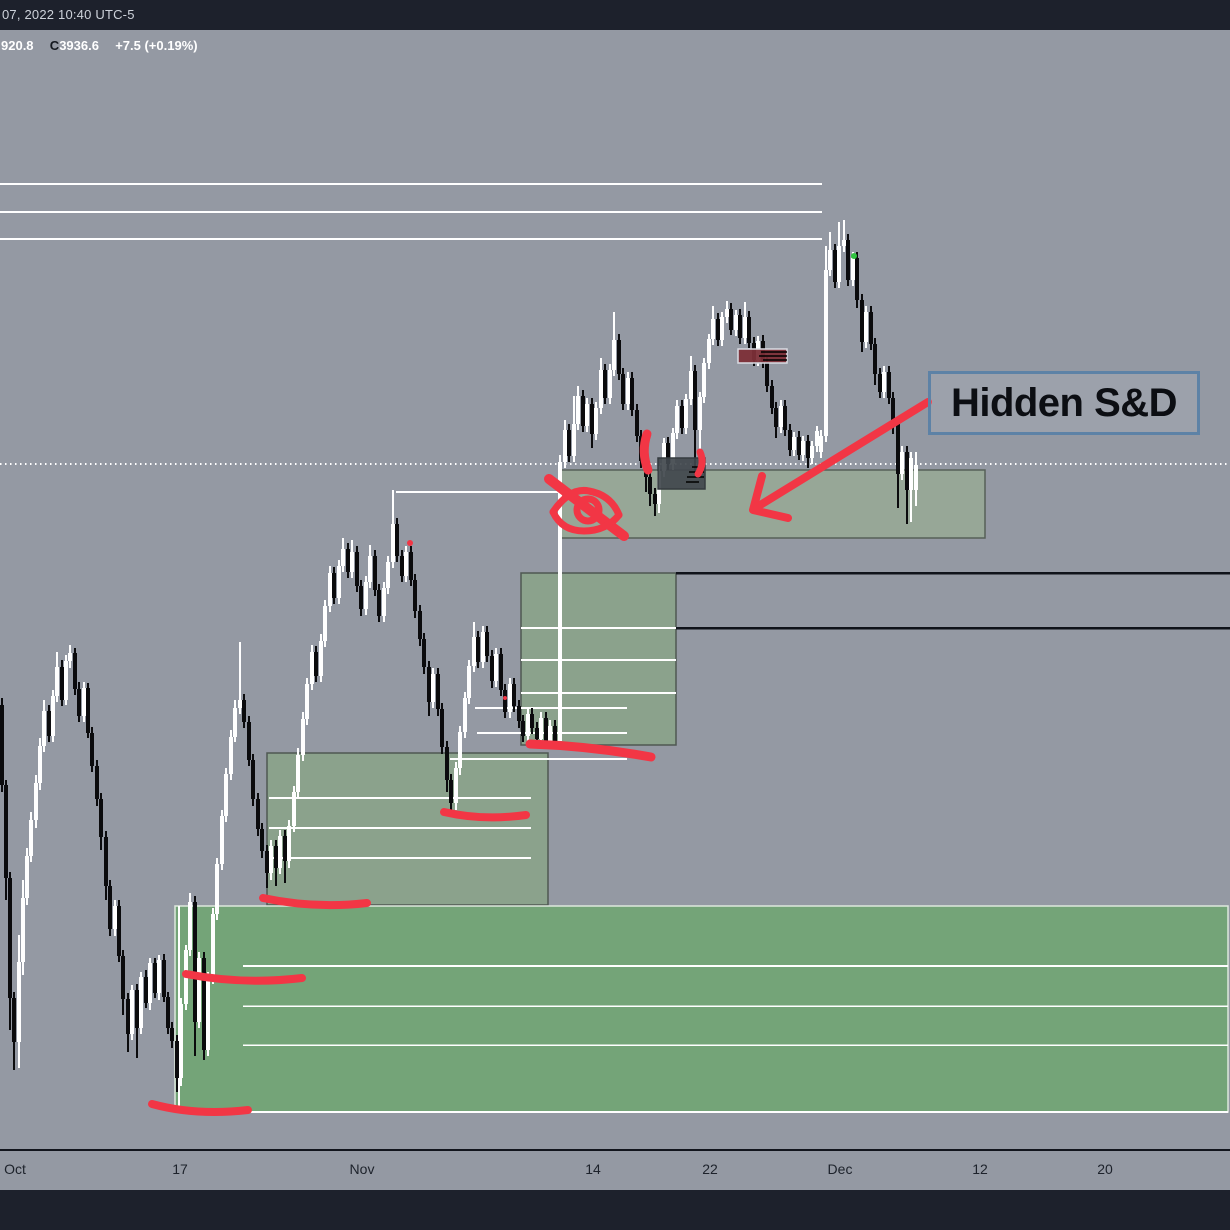 This screenshot has width=1230, height=1230. Describe the element at coordinates (588, 510) in the screenshot. I see `eye-pupil` at that location.